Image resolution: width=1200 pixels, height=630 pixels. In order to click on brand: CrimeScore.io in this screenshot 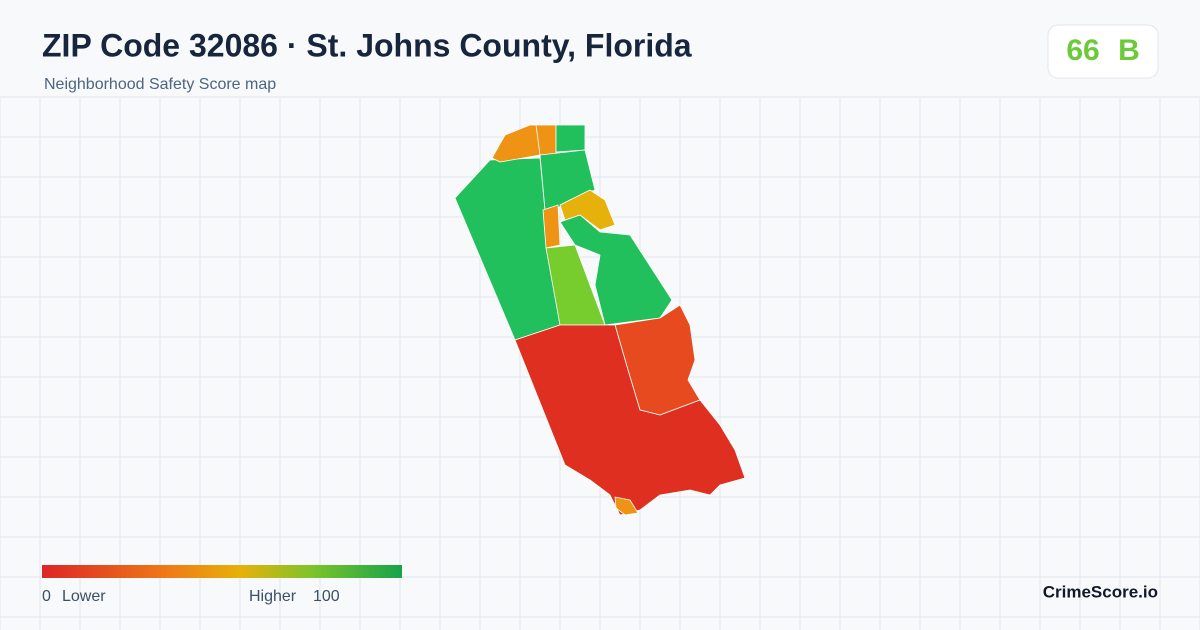, I will do `click(1100, 591)`.